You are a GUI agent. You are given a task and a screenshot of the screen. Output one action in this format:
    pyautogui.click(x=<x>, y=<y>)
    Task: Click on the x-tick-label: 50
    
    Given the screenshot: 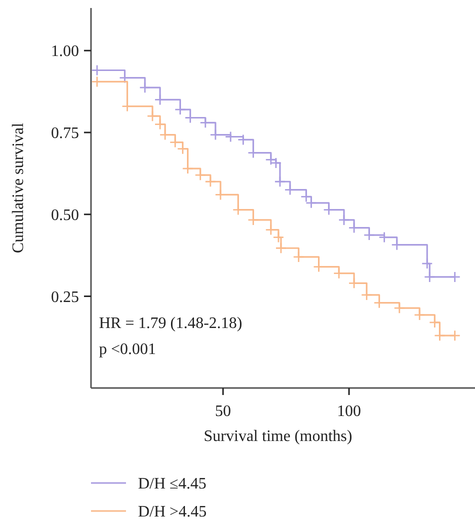 What is the action you would take?
    pyautogui.click(x=223, y=411)
    